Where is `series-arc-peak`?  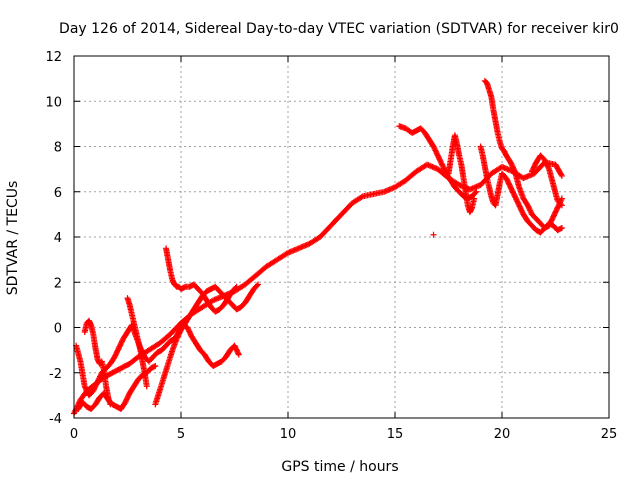
series-arc-peak is located at coordinates (523, 154).